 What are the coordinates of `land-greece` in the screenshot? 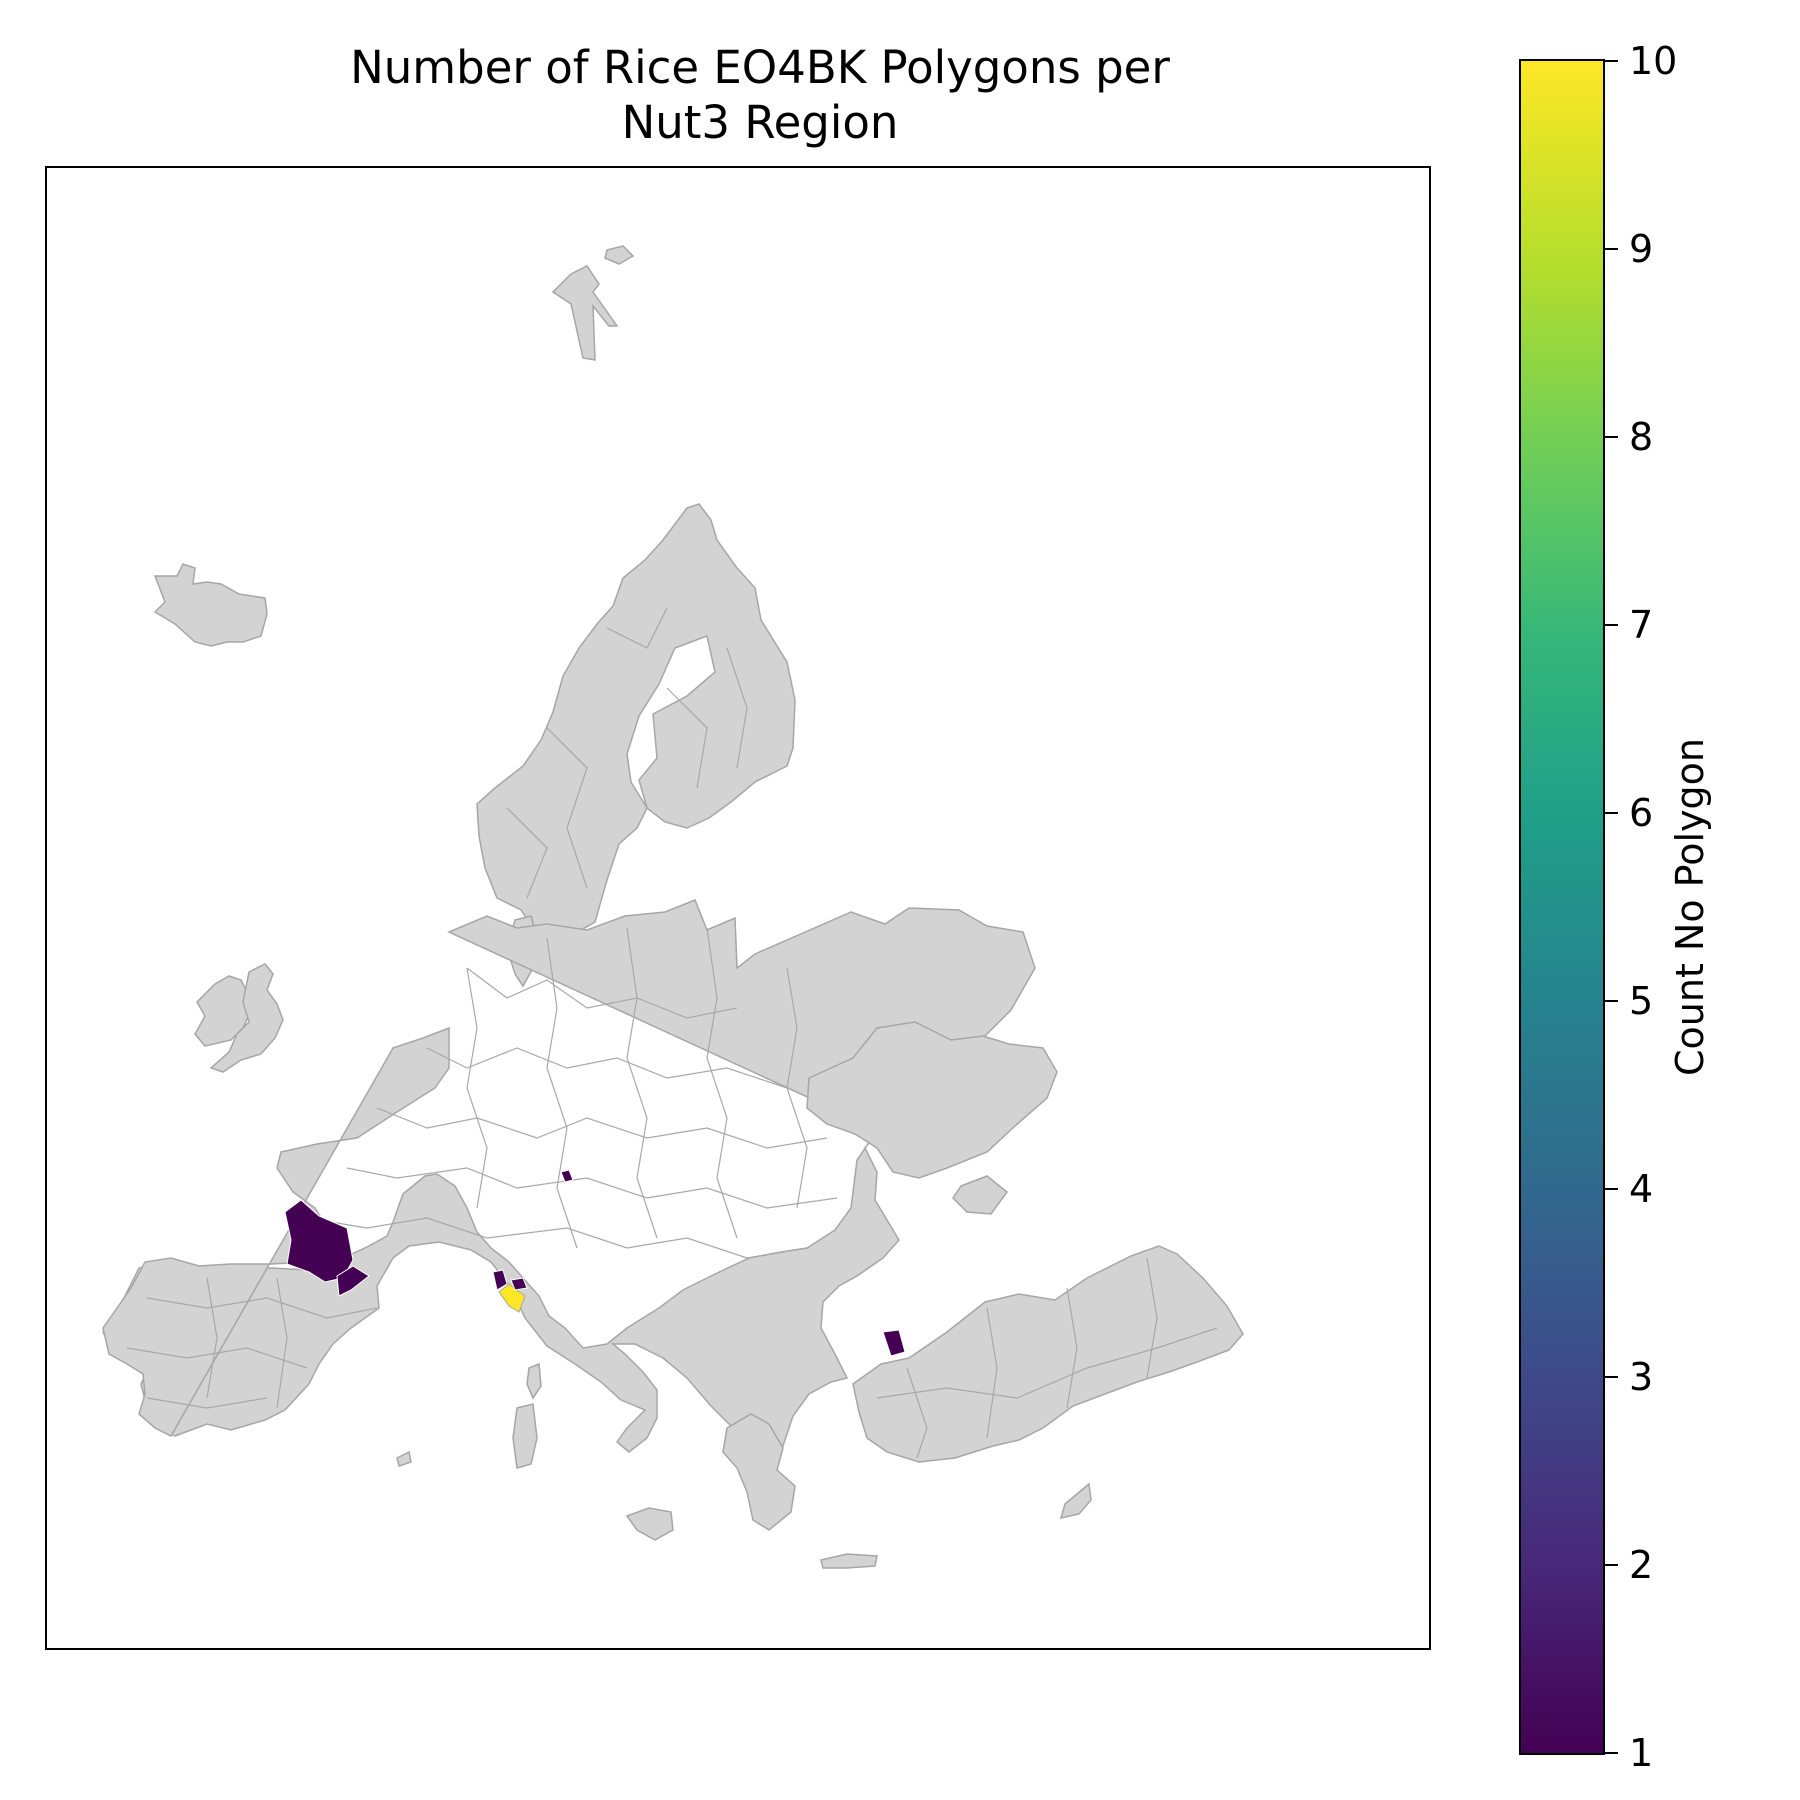 It's located at (759, 1472).